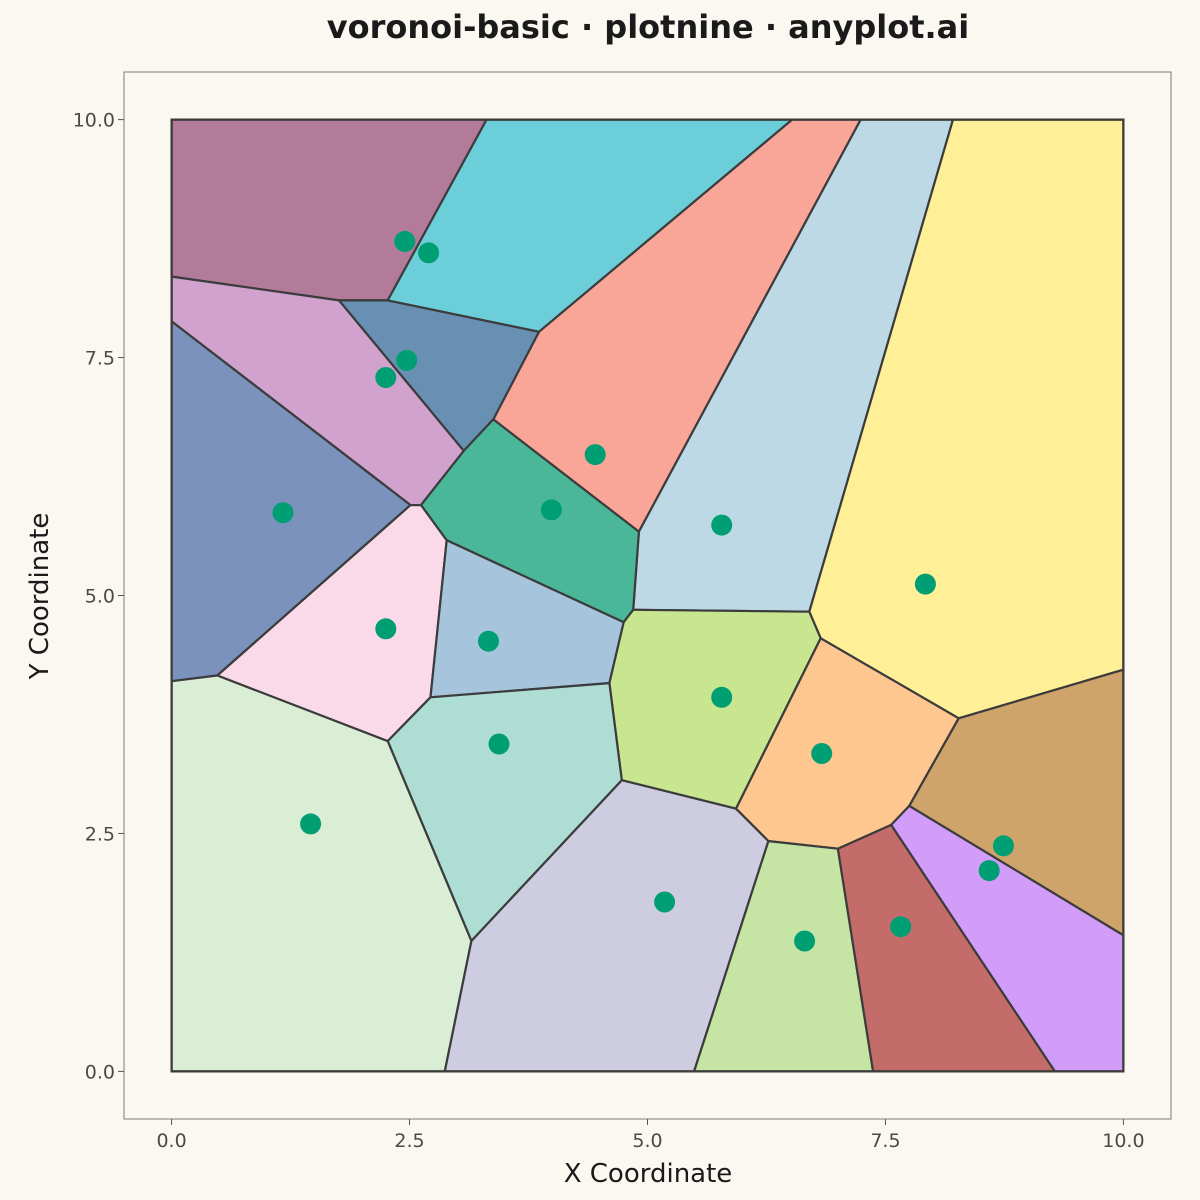  Describe the element at coordinates (40, 597) in the screenshot. I see `y-axis-title: Y Coordinate` at that location.